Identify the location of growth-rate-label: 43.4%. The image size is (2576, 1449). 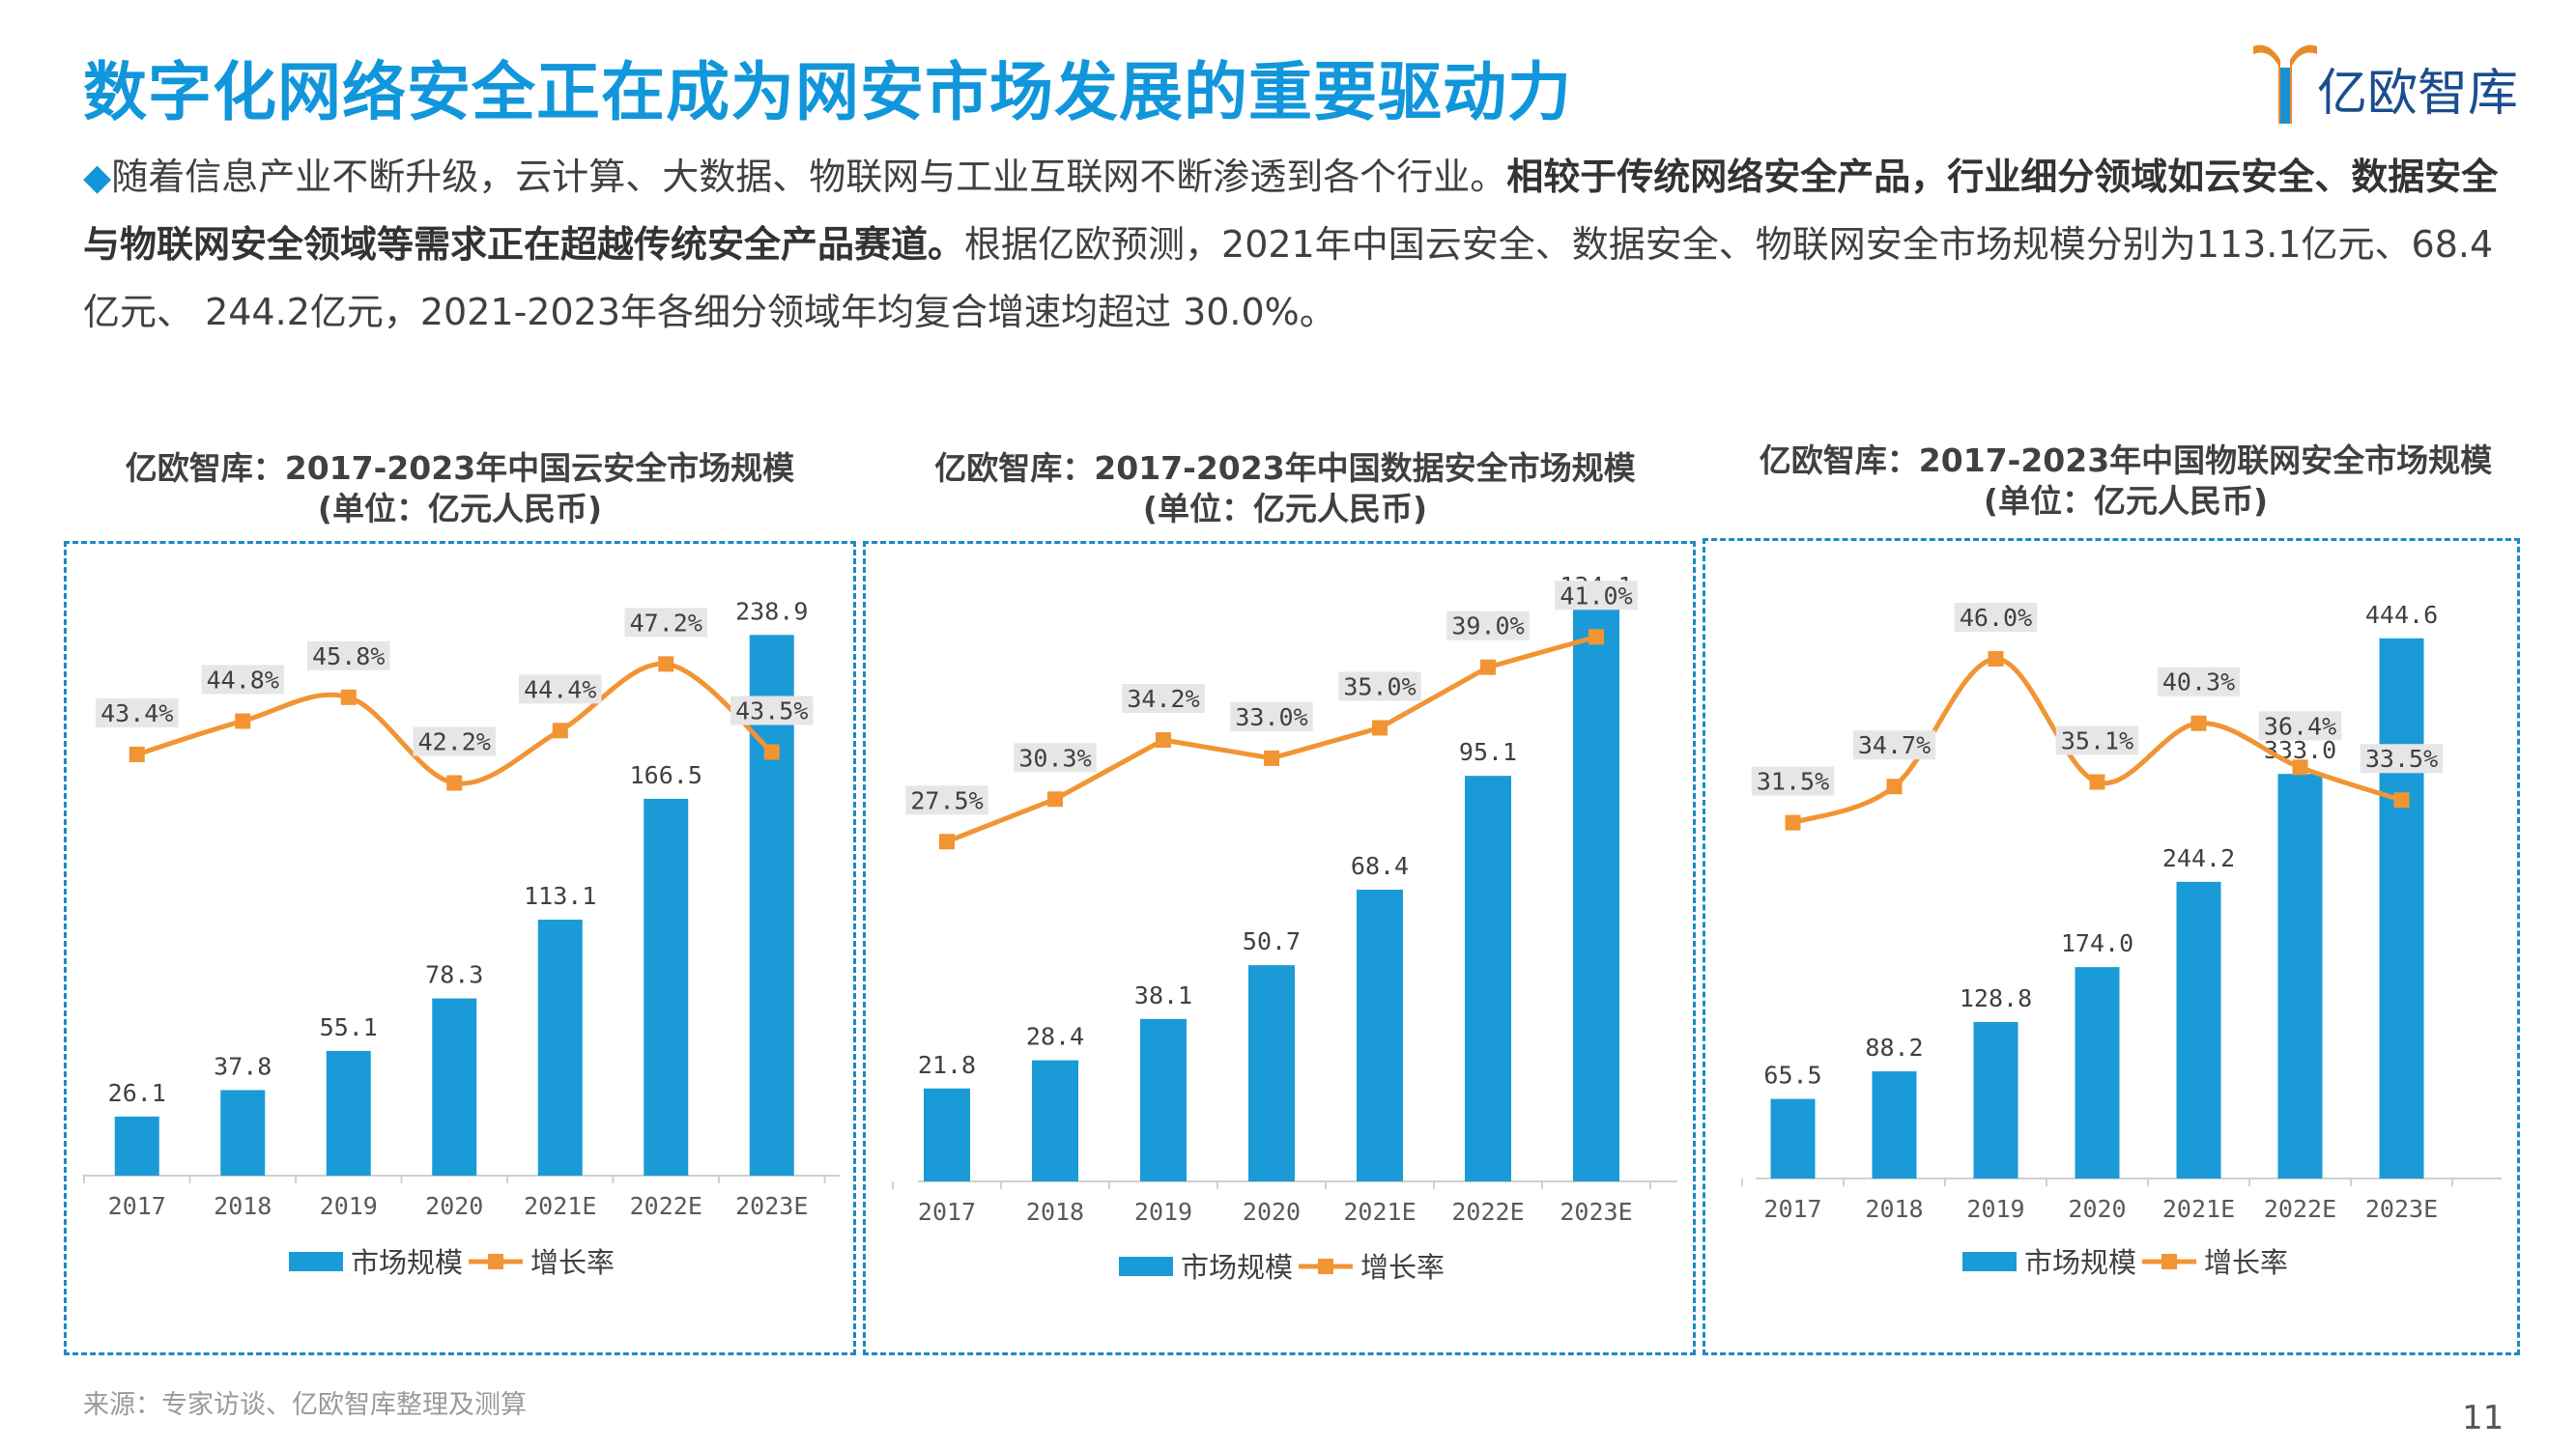
(136, 713).